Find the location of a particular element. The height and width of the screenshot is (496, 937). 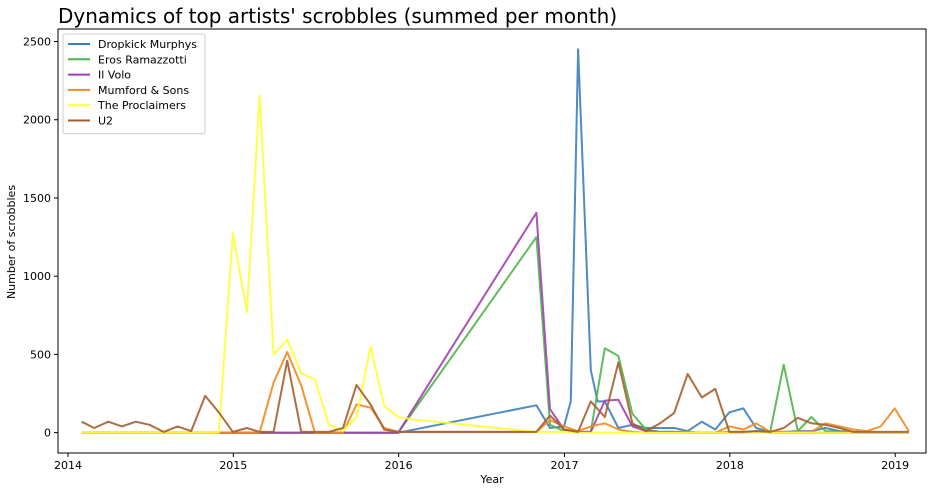

legend-box is located at coordinates (134, 84).